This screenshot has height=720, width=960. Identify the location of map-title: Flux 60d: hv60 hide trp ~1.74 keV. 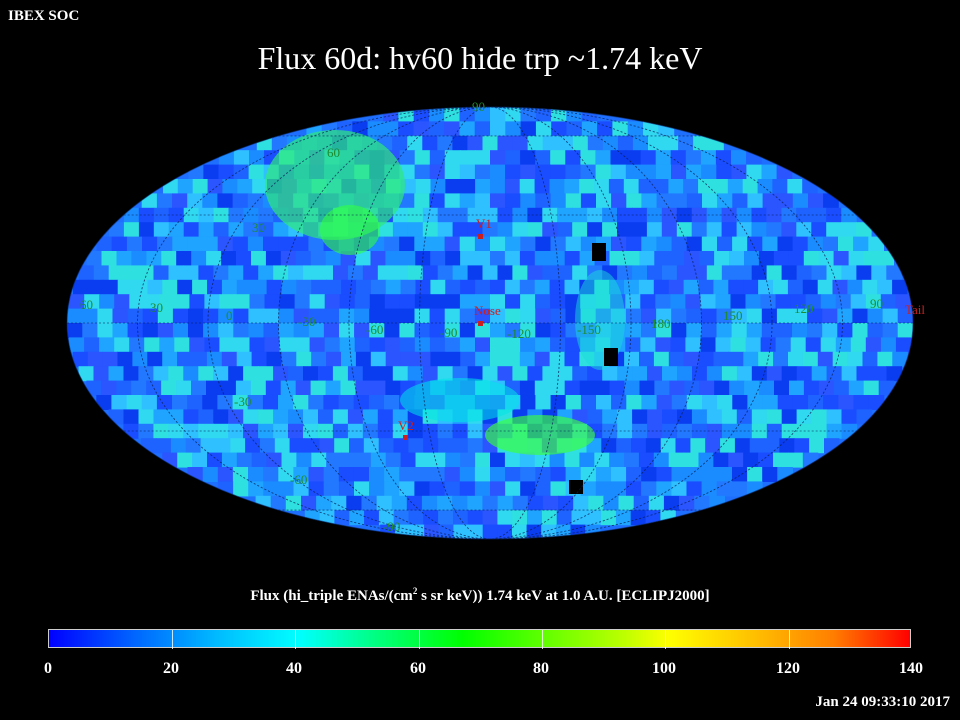
(480, 58).